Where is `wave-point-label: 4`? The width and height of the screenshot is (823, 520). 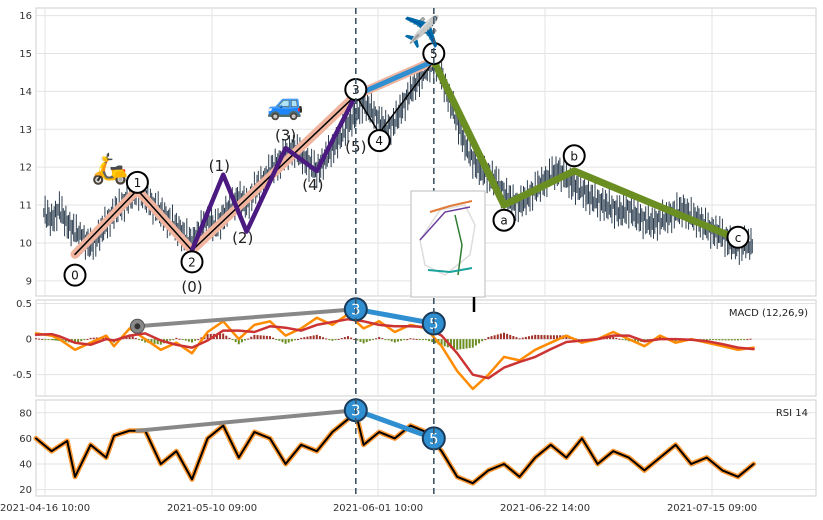 wave-point-label: 4 is located at coordinates (379, 141).